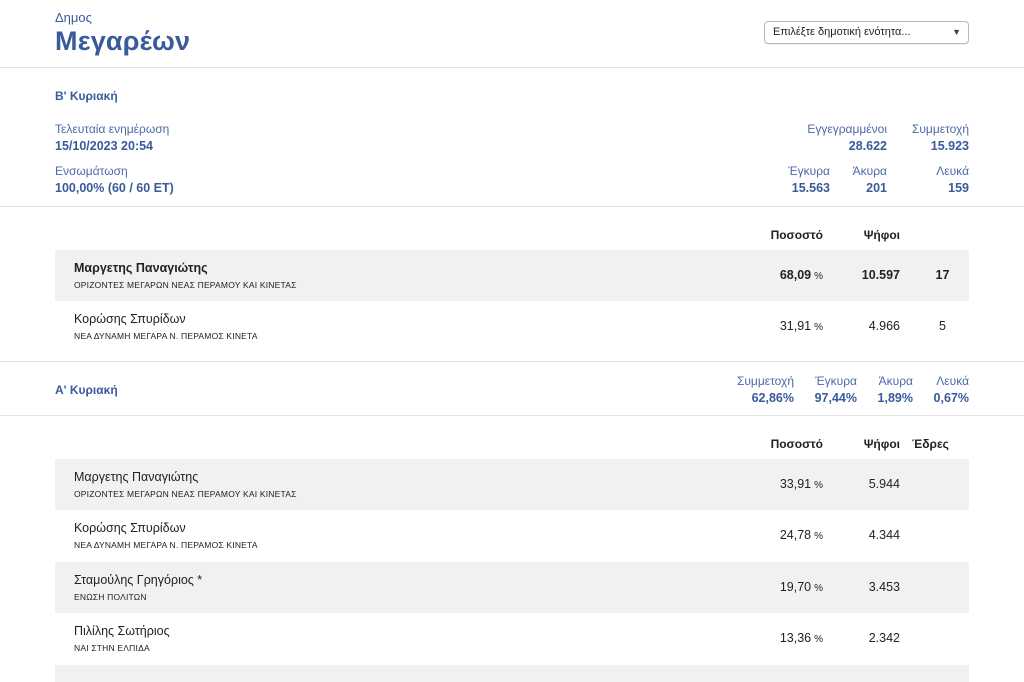  I want to click on candidate-votes: 3.453, so click(884, 587).